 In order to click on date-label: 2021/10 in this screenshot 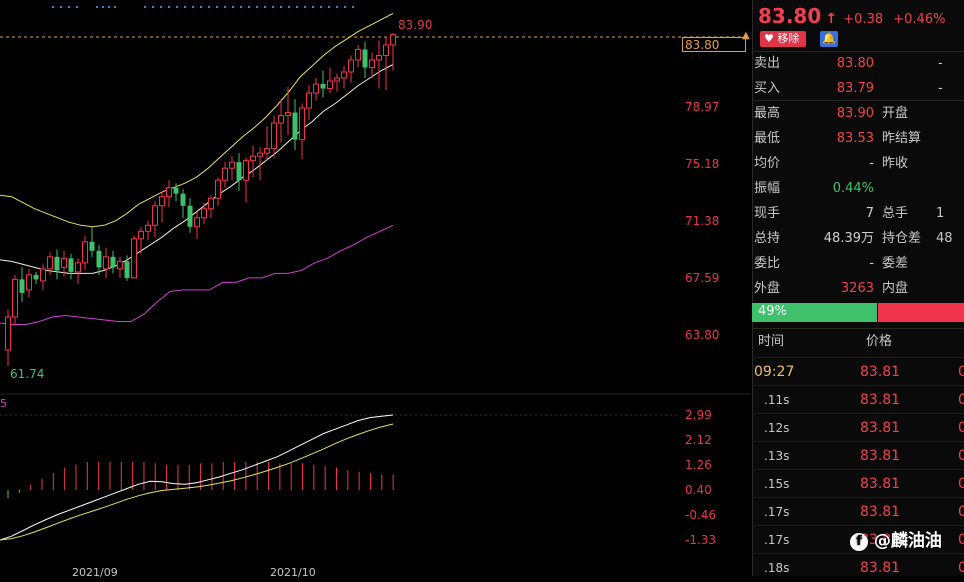, I will do `click(293, 572)`.